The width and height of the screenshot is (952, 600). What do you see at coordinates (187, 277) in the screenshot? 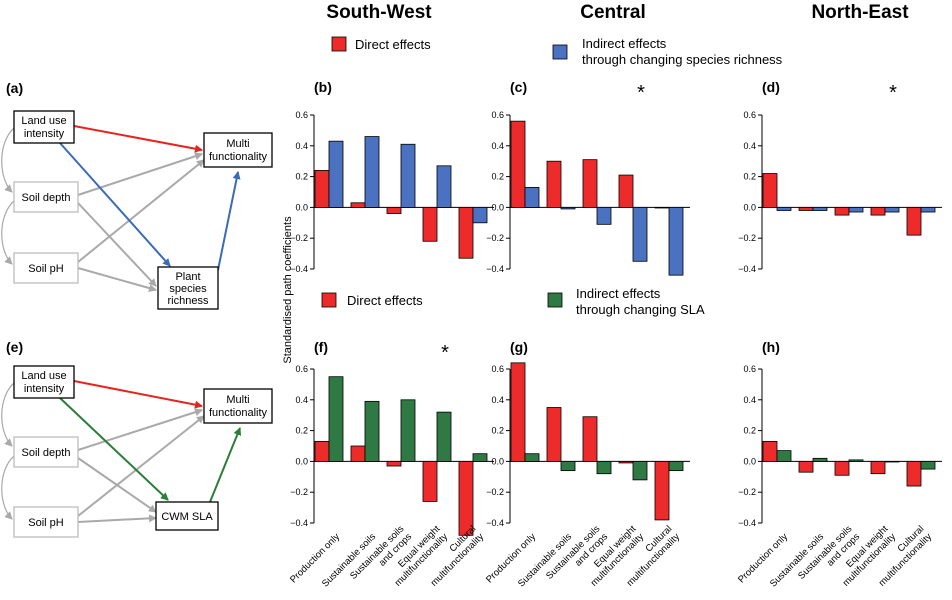
I see `diagram-a-node-mediator-line1: Plant` at bounding box center [187, 277].